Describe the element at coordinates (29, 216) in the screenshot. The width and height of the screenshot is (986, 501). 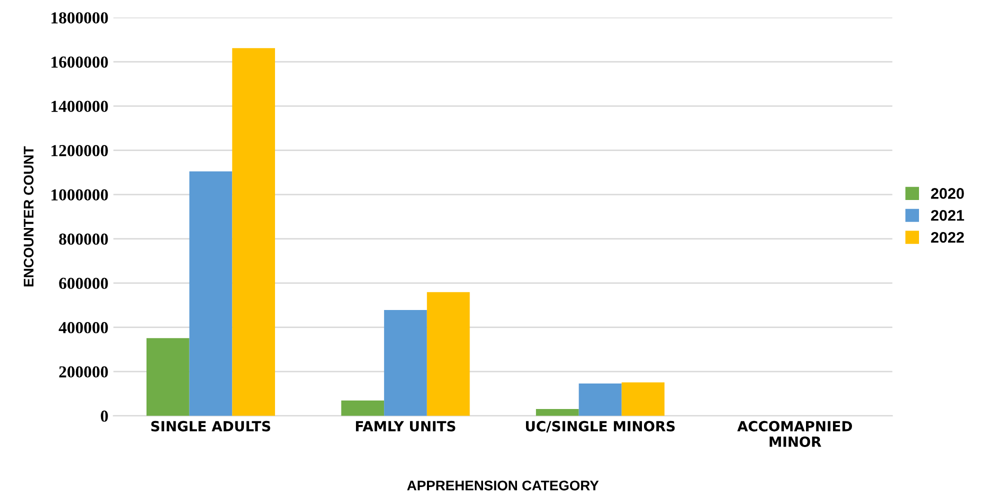
I see `y-axis-title: ENCOUNTER COUNT` at that location.